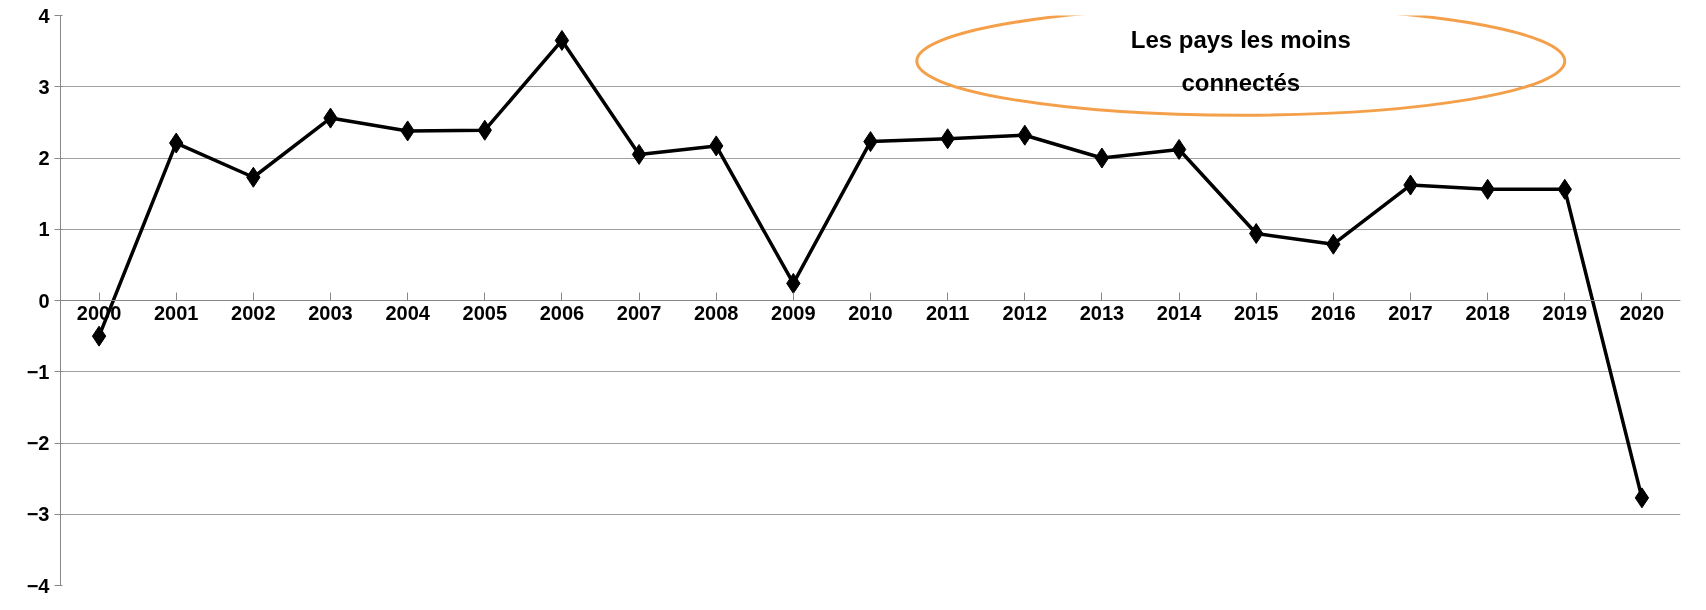 Image resolution: width=1706 pixels, height=610 pixels. I want to click on x-tick-label: 2019, so click(1565, 312).